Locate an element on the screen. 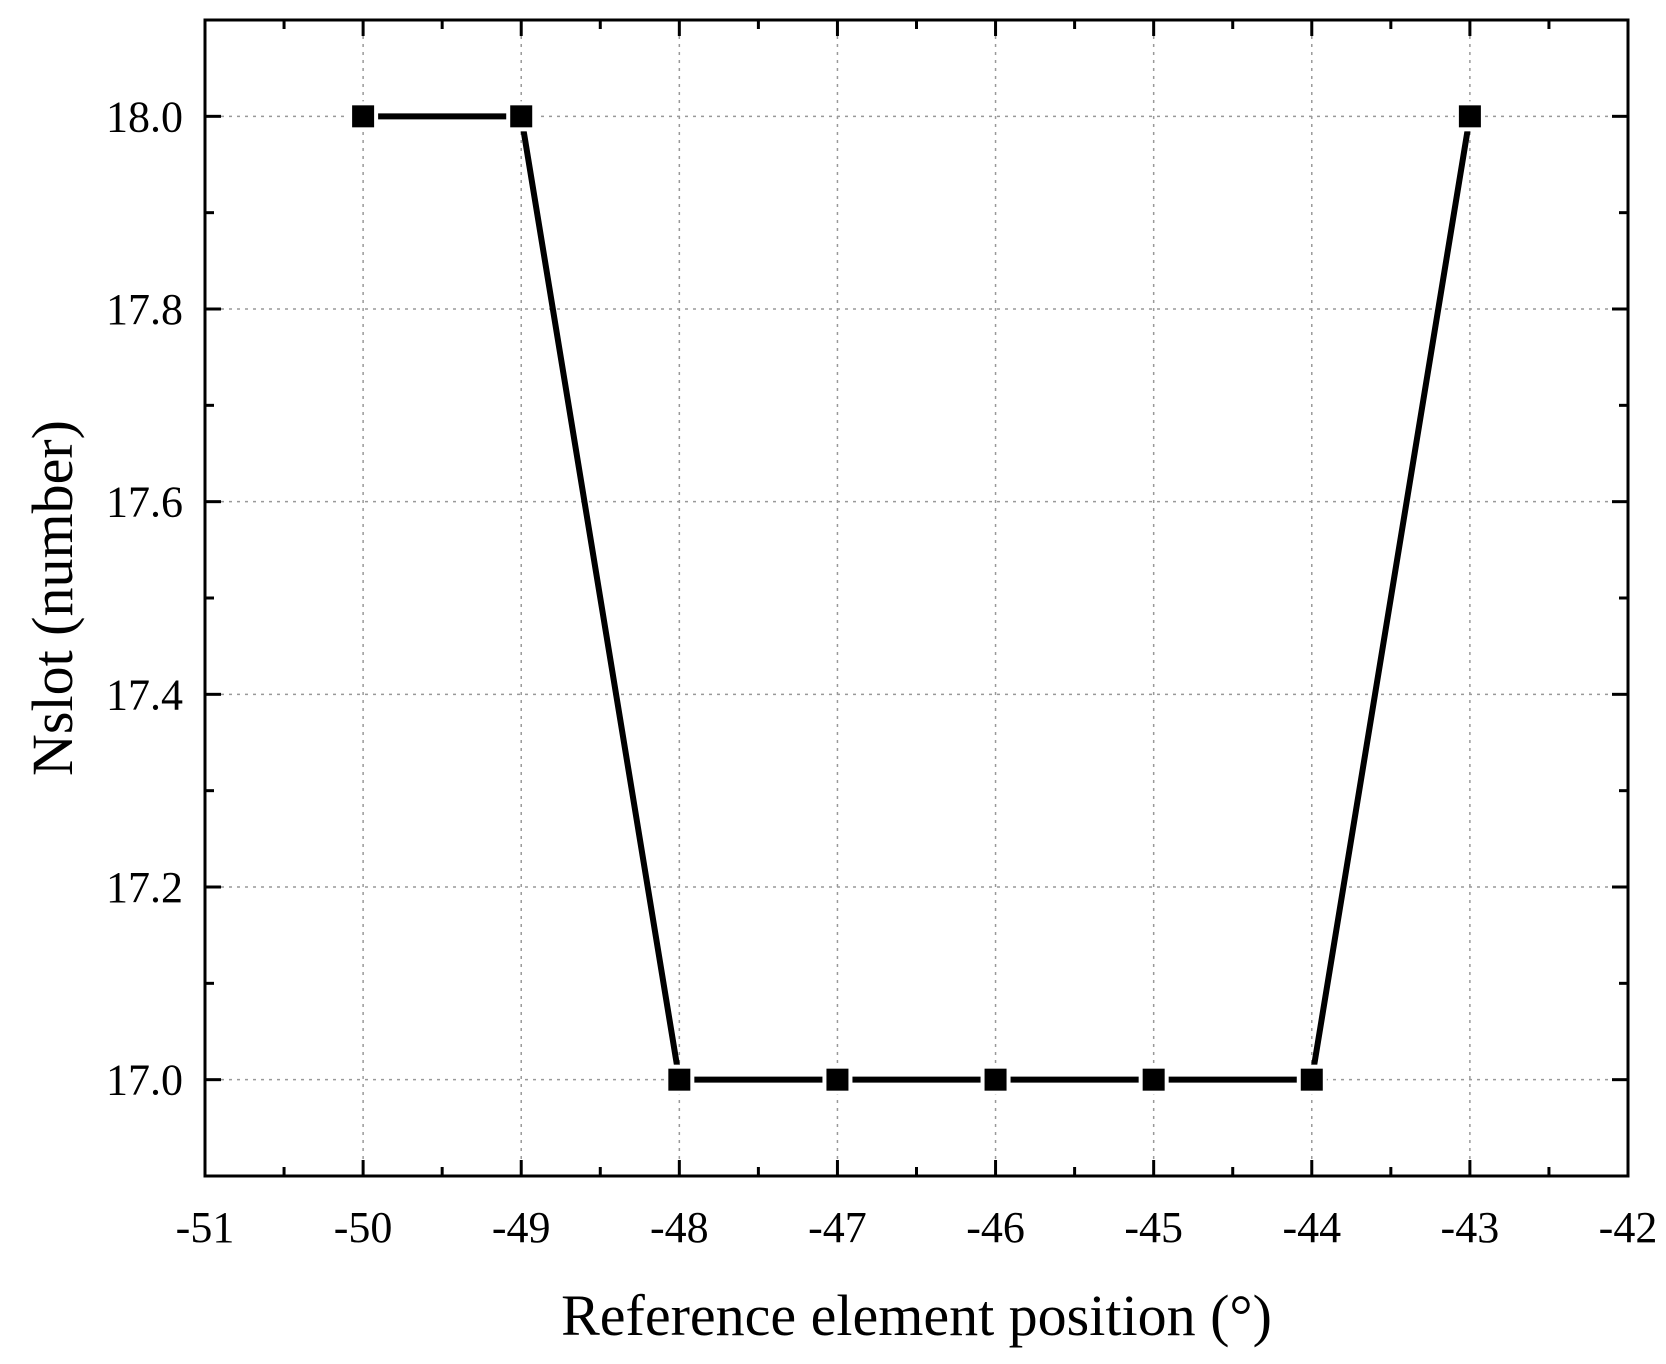 The width and height of the screenshot is (1666, 1364). x-tick-label: -44 is located at coordinates (1311, 1227).